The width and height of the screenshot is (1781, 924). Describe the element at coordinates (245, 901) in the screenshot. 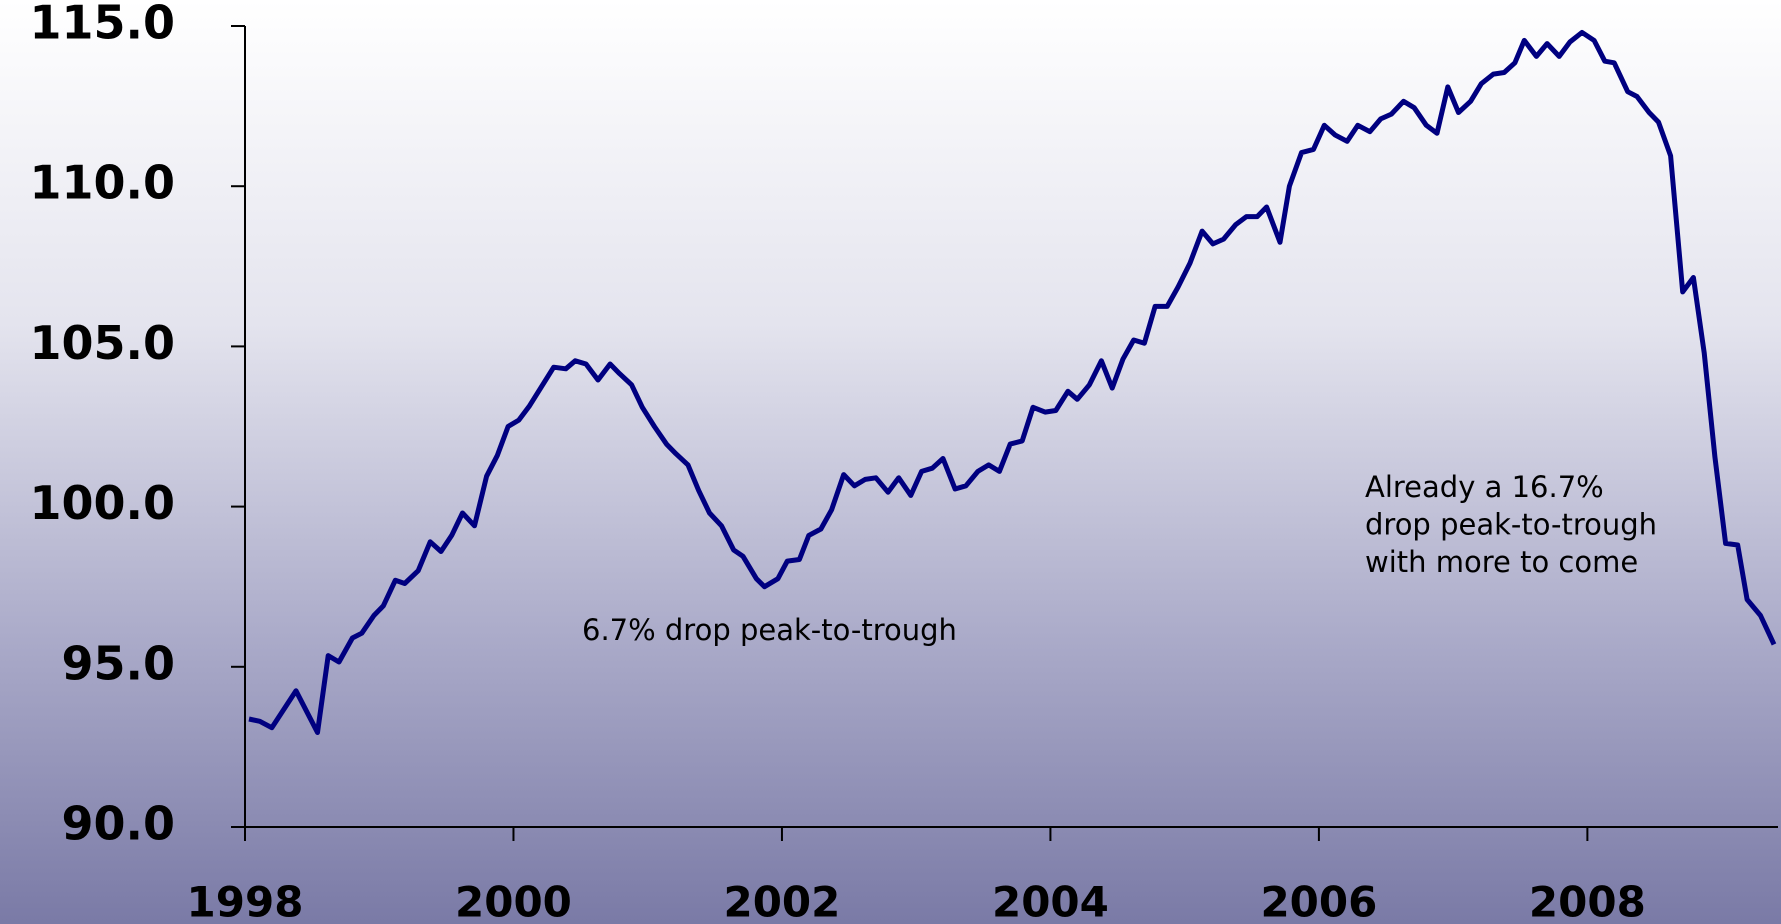

I see `x-tick-label: 1998` at that location.